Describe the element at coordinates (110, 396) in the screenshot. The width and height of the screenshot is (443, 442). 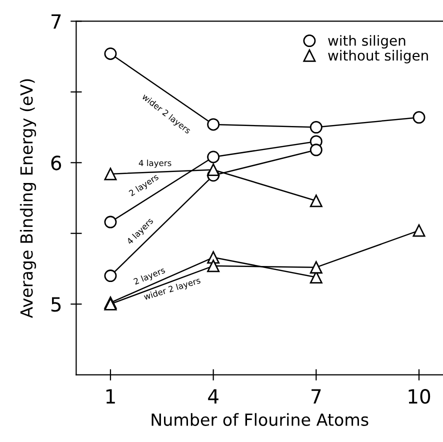
I see `x-tick-label: 1` at that location.